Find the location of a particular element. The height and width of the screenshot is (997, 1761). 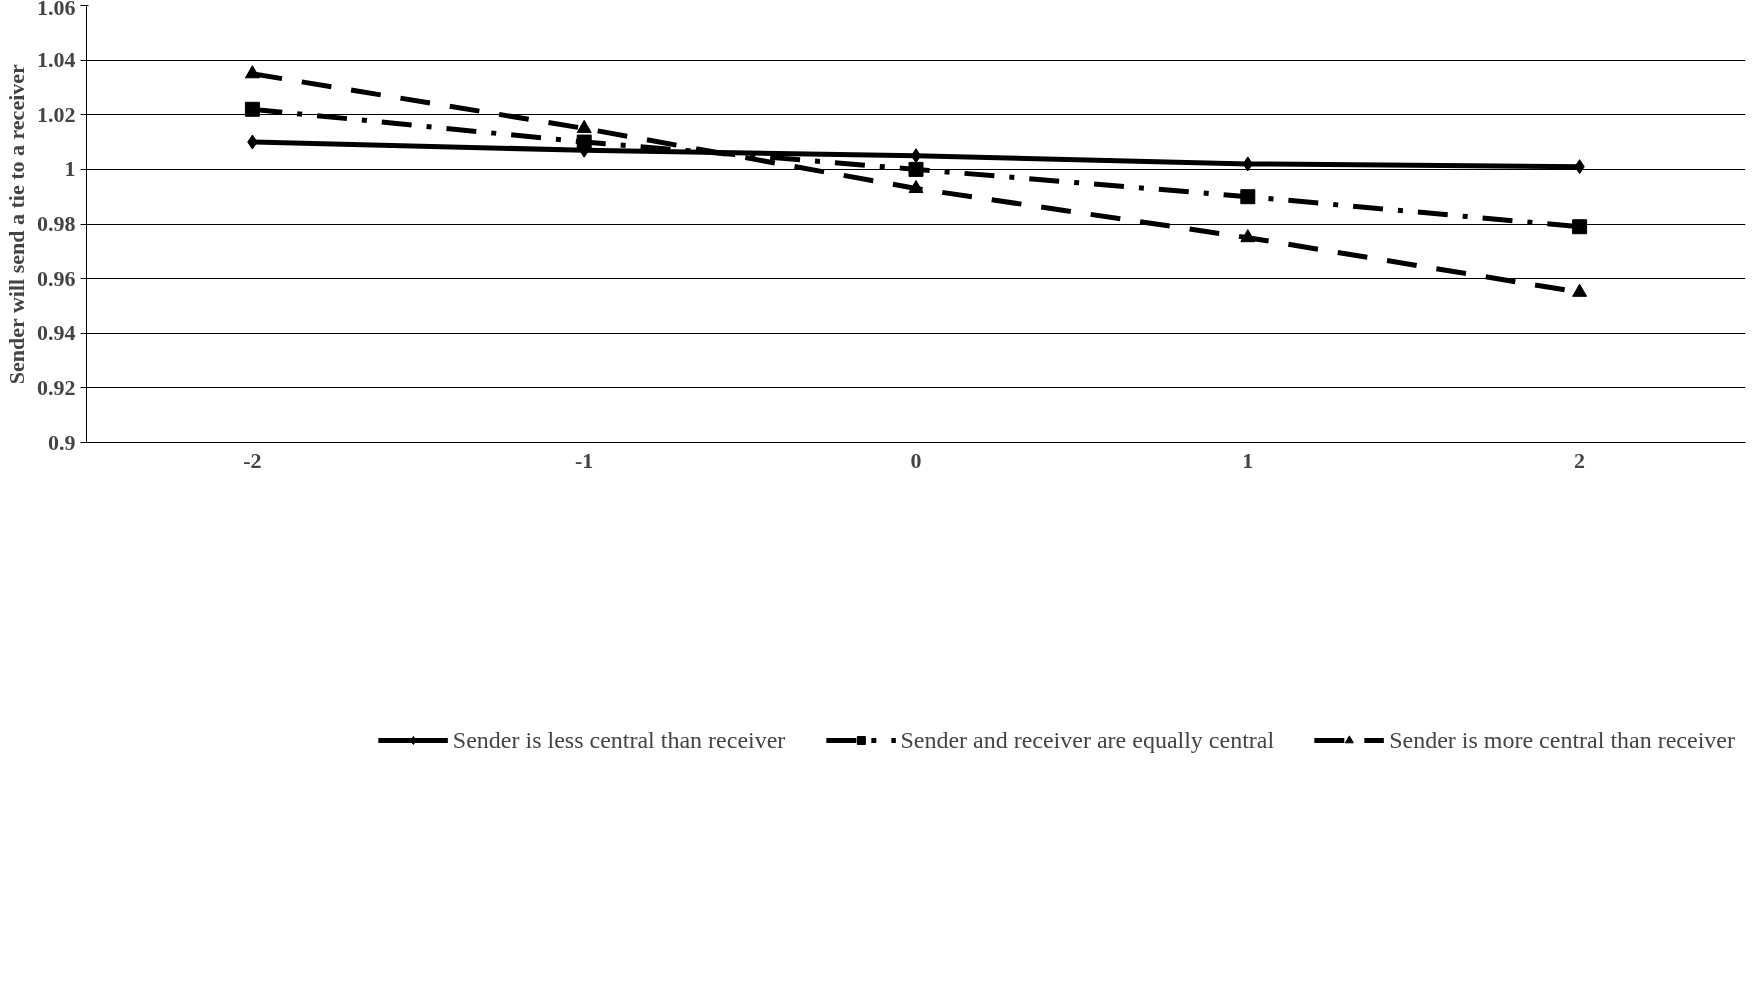

y-tick-label: 0.92 is located at coordinates (56, 387).